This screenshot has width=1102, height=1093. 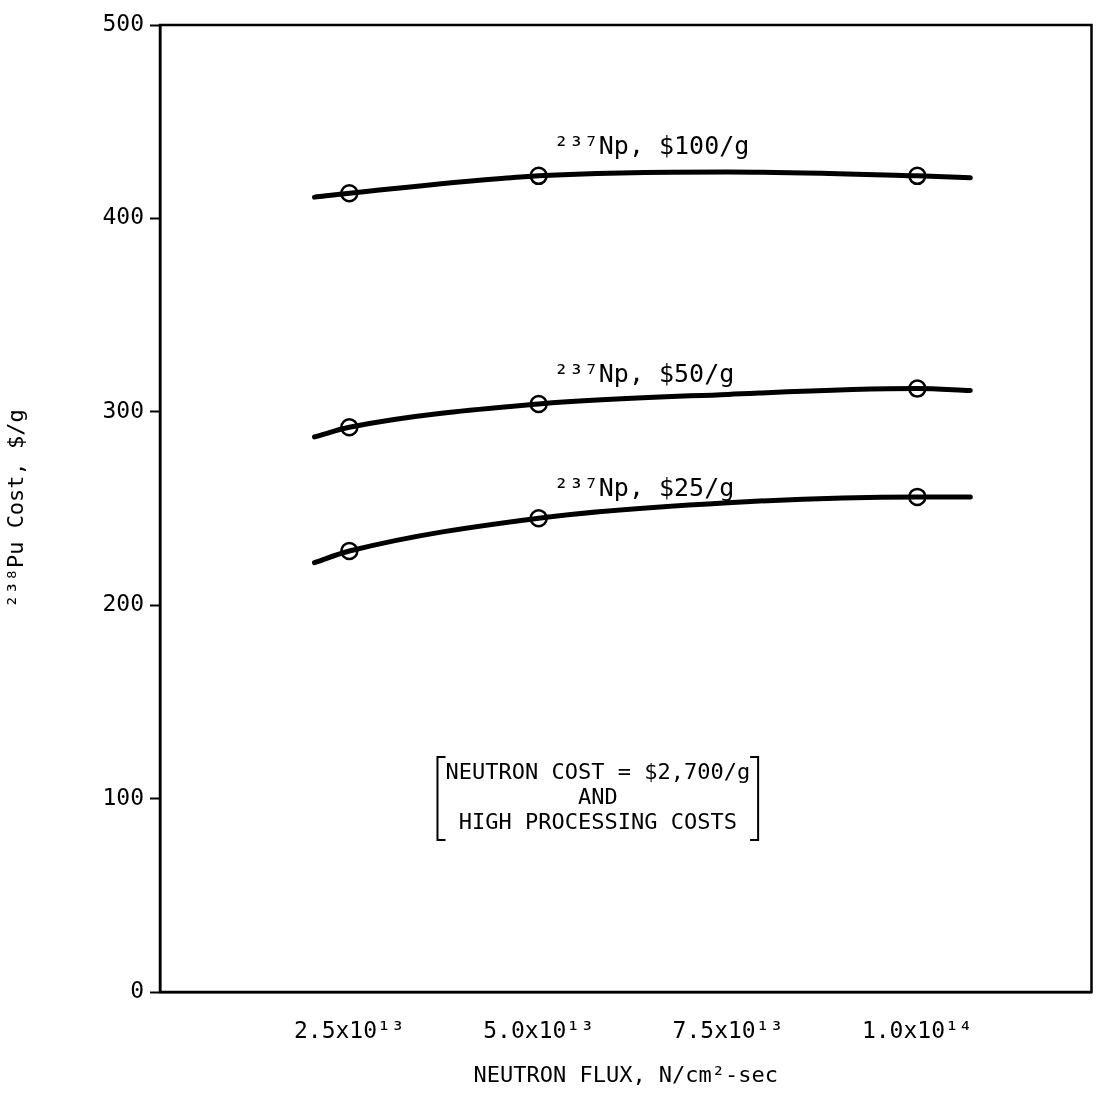 What do you see at coordinates (626, 1074) in the screenshot?
I see `x-axis-title: NEUTRON FLUX, N/cm²-sec` at bounding box center [626, 1074].